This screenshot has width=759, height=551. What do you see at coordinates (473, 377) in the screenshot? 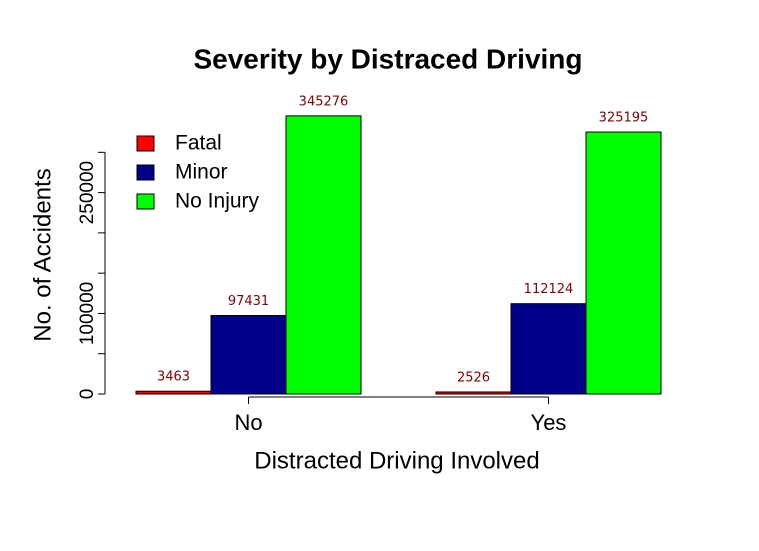
I see `value-label: 2526` at bounding box center [473, 377].